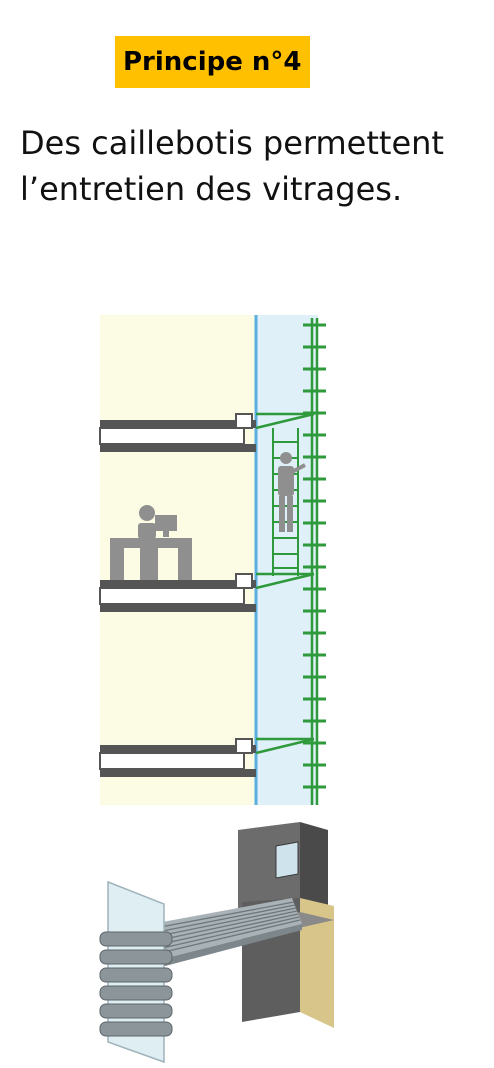 The width and height of the screenshot is (494, 1068). I want to click on heading-badge: Principe n°4, so click(212, 62).